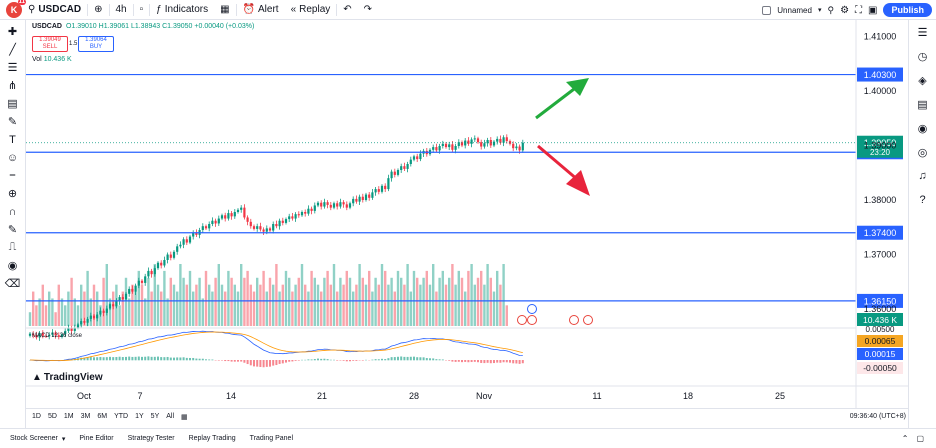 The height and width of the screenshot is (448, 936). What do you see at coordinates (12, 157) in the screenshot?
I see `emoji-icon: ☺` at bounding box center [12, 157].